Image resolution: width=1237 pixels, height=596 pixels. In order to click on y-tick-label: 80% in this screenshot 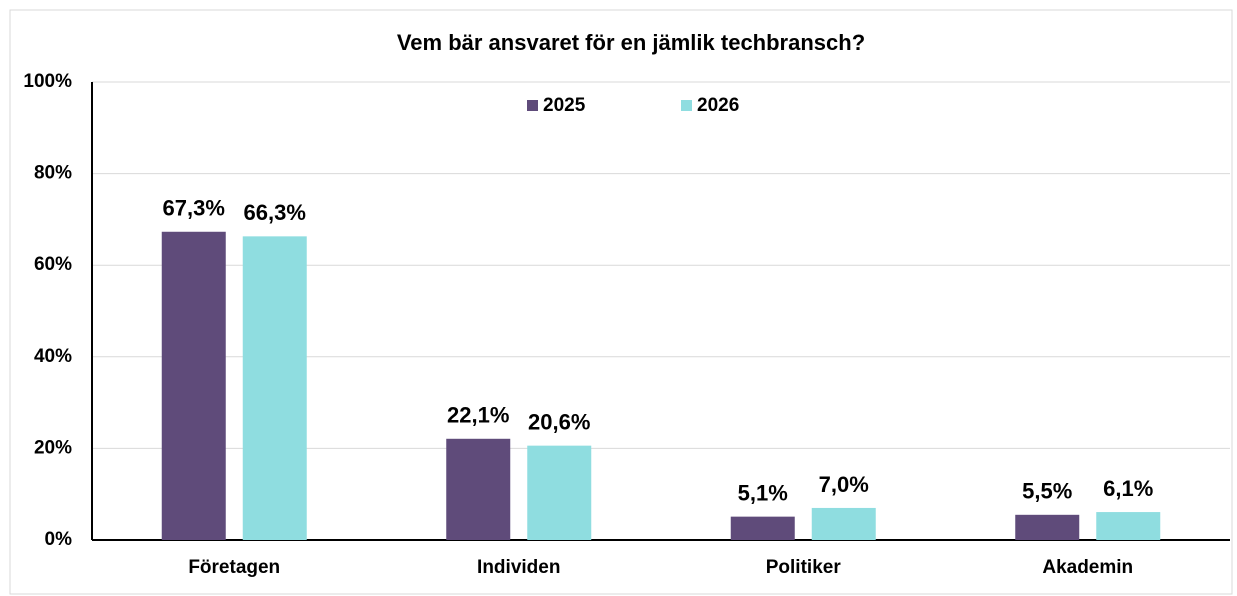, I will do `click(53, 173)`.